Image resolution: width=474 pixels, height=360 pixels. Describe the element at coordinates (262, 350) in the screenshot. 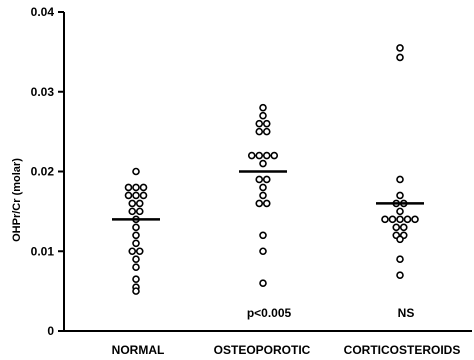

I see `category-label: OSTEOPOROTIC` at that location.